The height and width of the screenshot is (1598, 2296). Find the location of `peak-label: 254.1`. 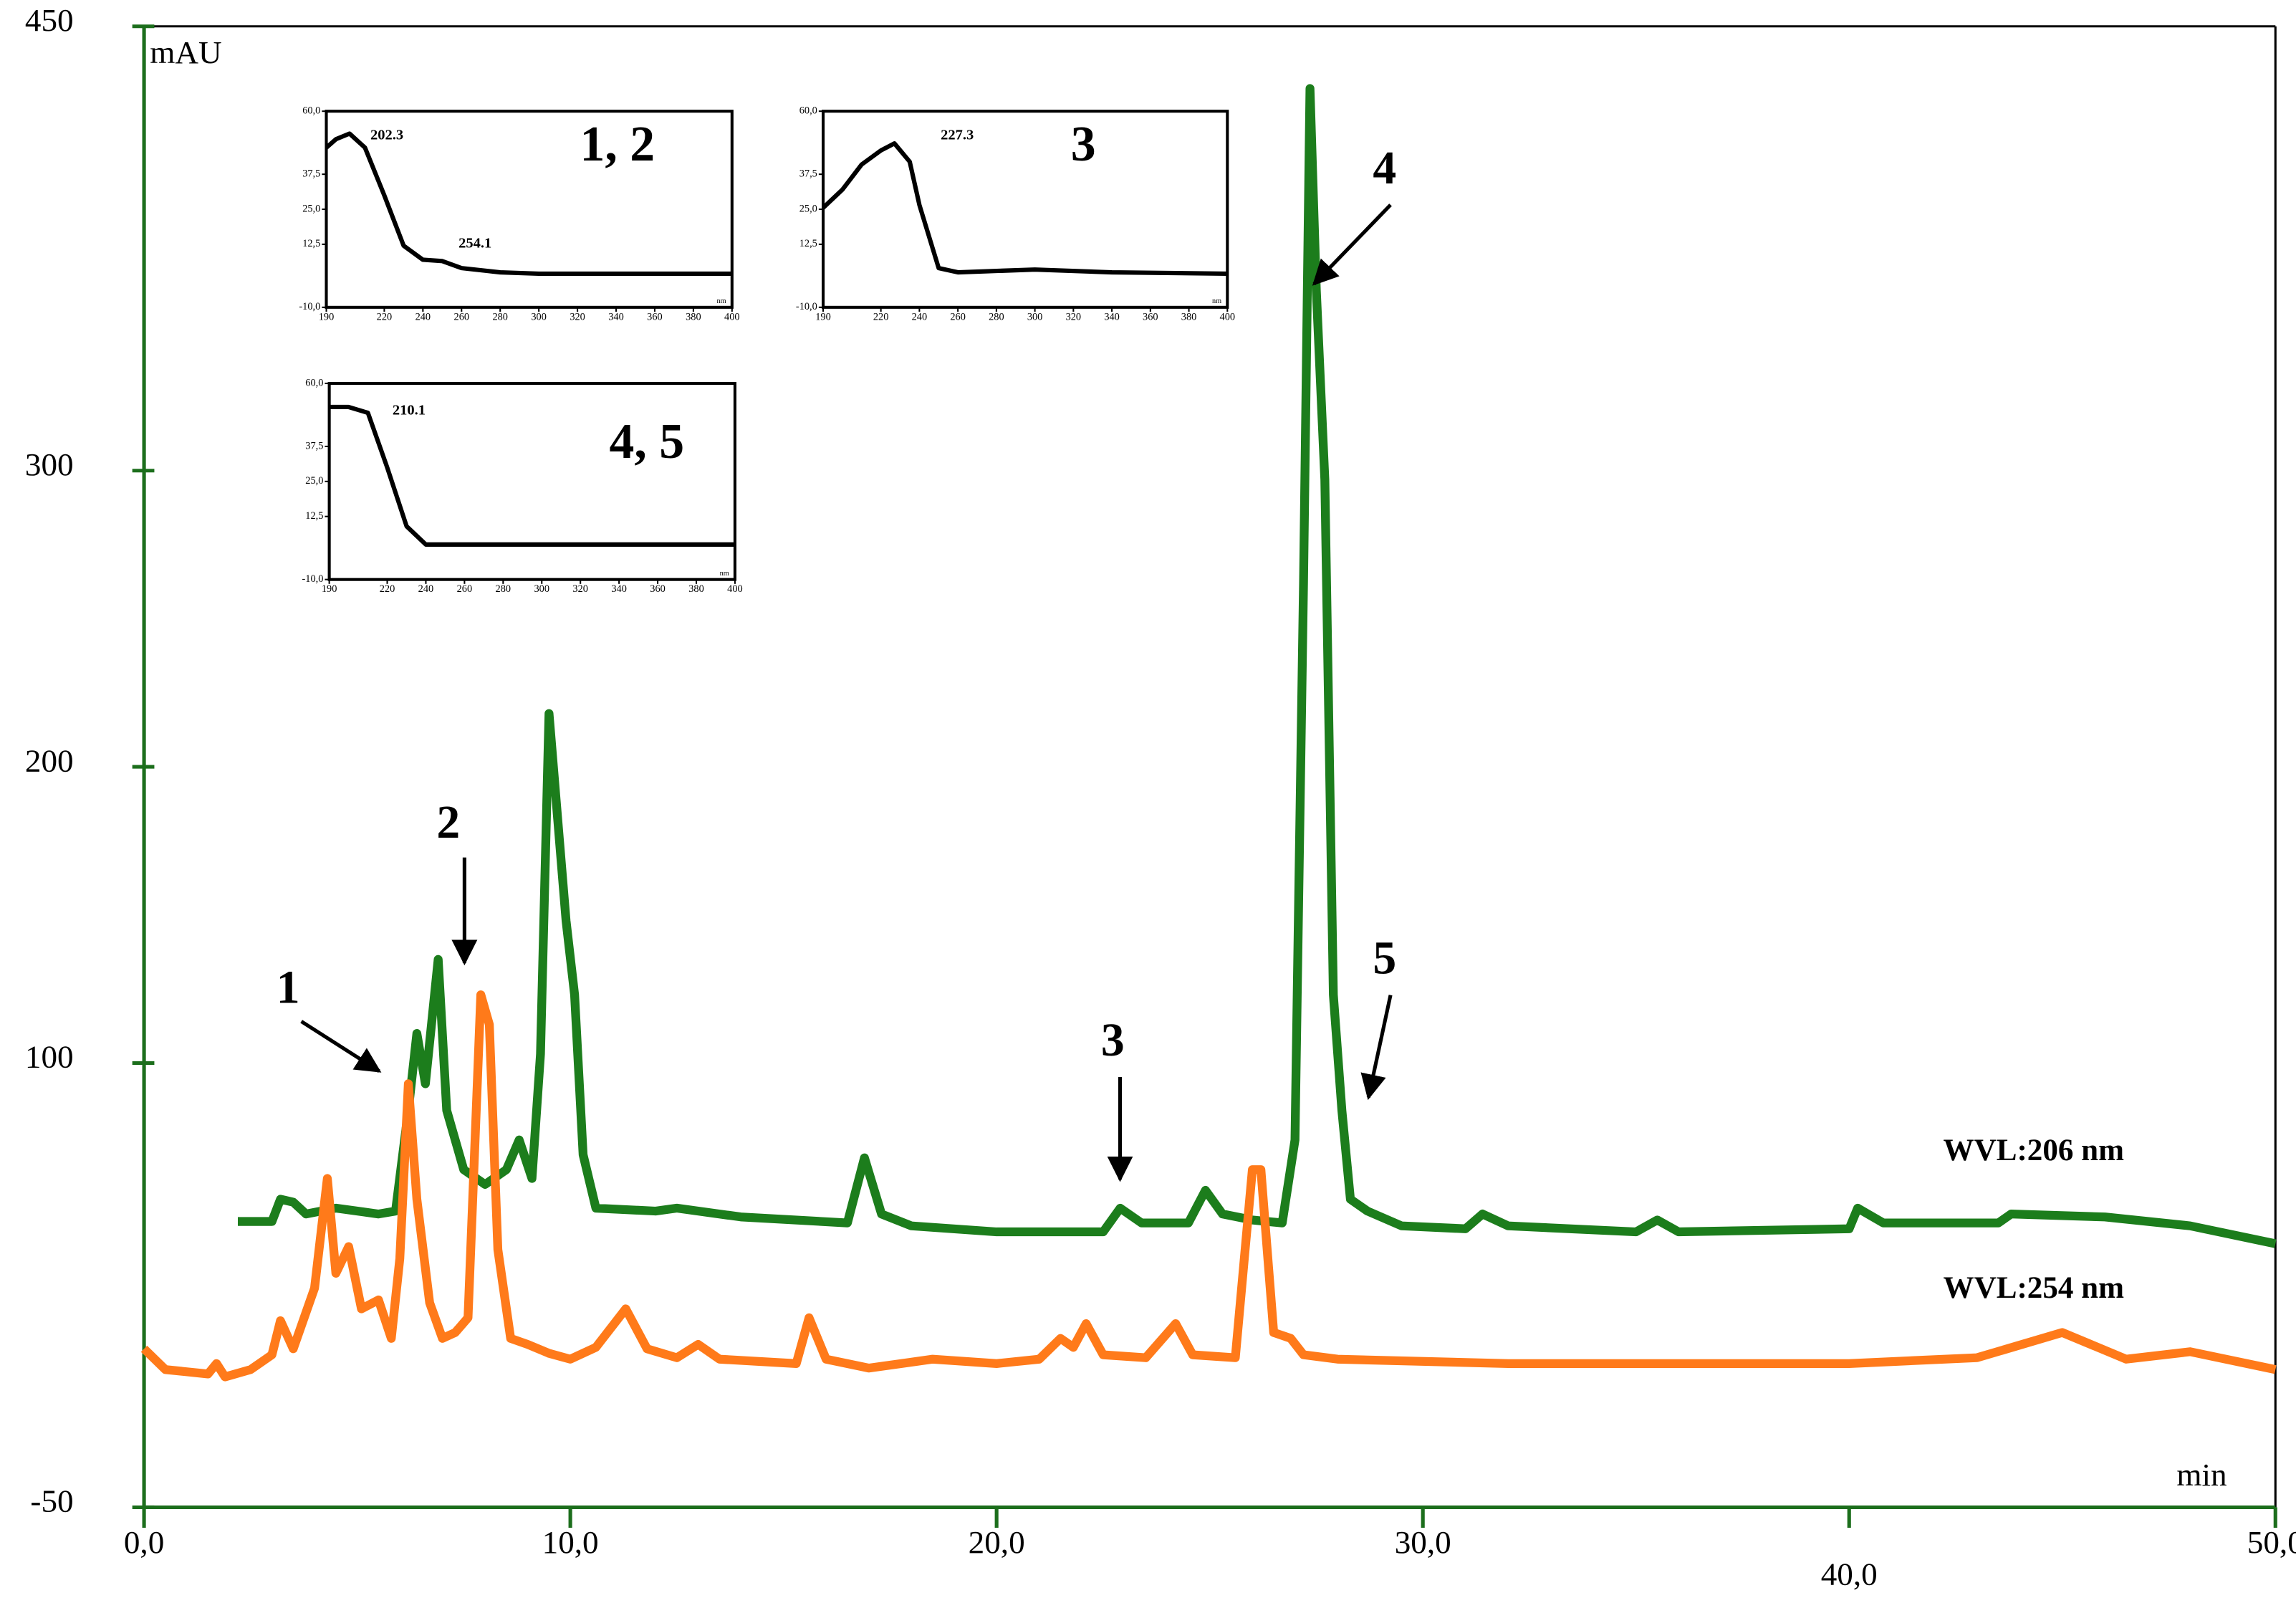

peak-label: 254.1 is located at coordinates (475, 244).